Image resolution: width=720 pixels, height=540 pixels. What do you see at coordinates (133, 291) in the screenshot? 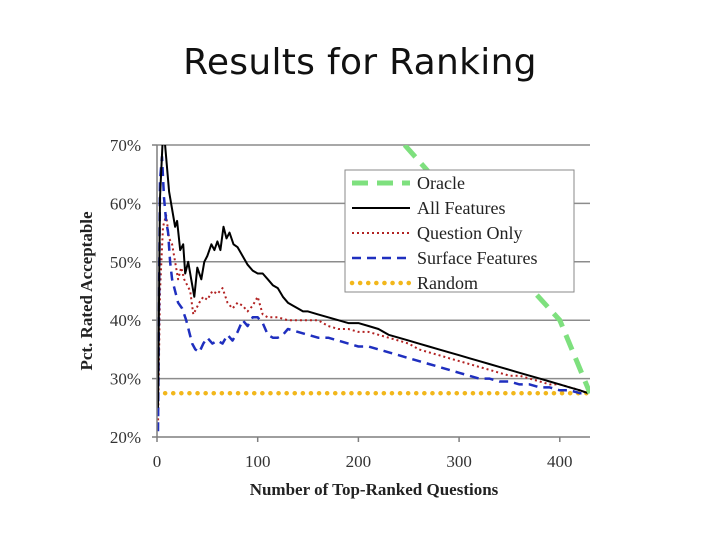
I see `y-axis-ticks: 20% 30% 40% 50% 60% 70%` at bounding box center [133, 291].